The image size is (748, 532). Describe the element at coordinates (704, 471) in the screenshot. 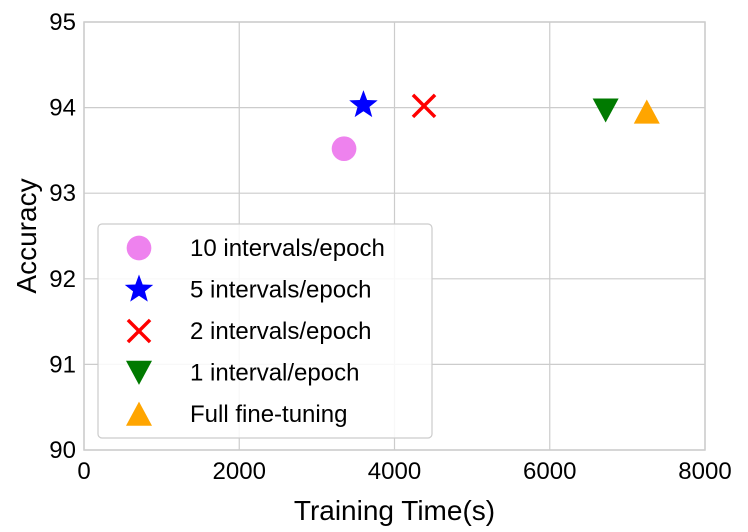

I see `x-tick-label: 8000` at that location.